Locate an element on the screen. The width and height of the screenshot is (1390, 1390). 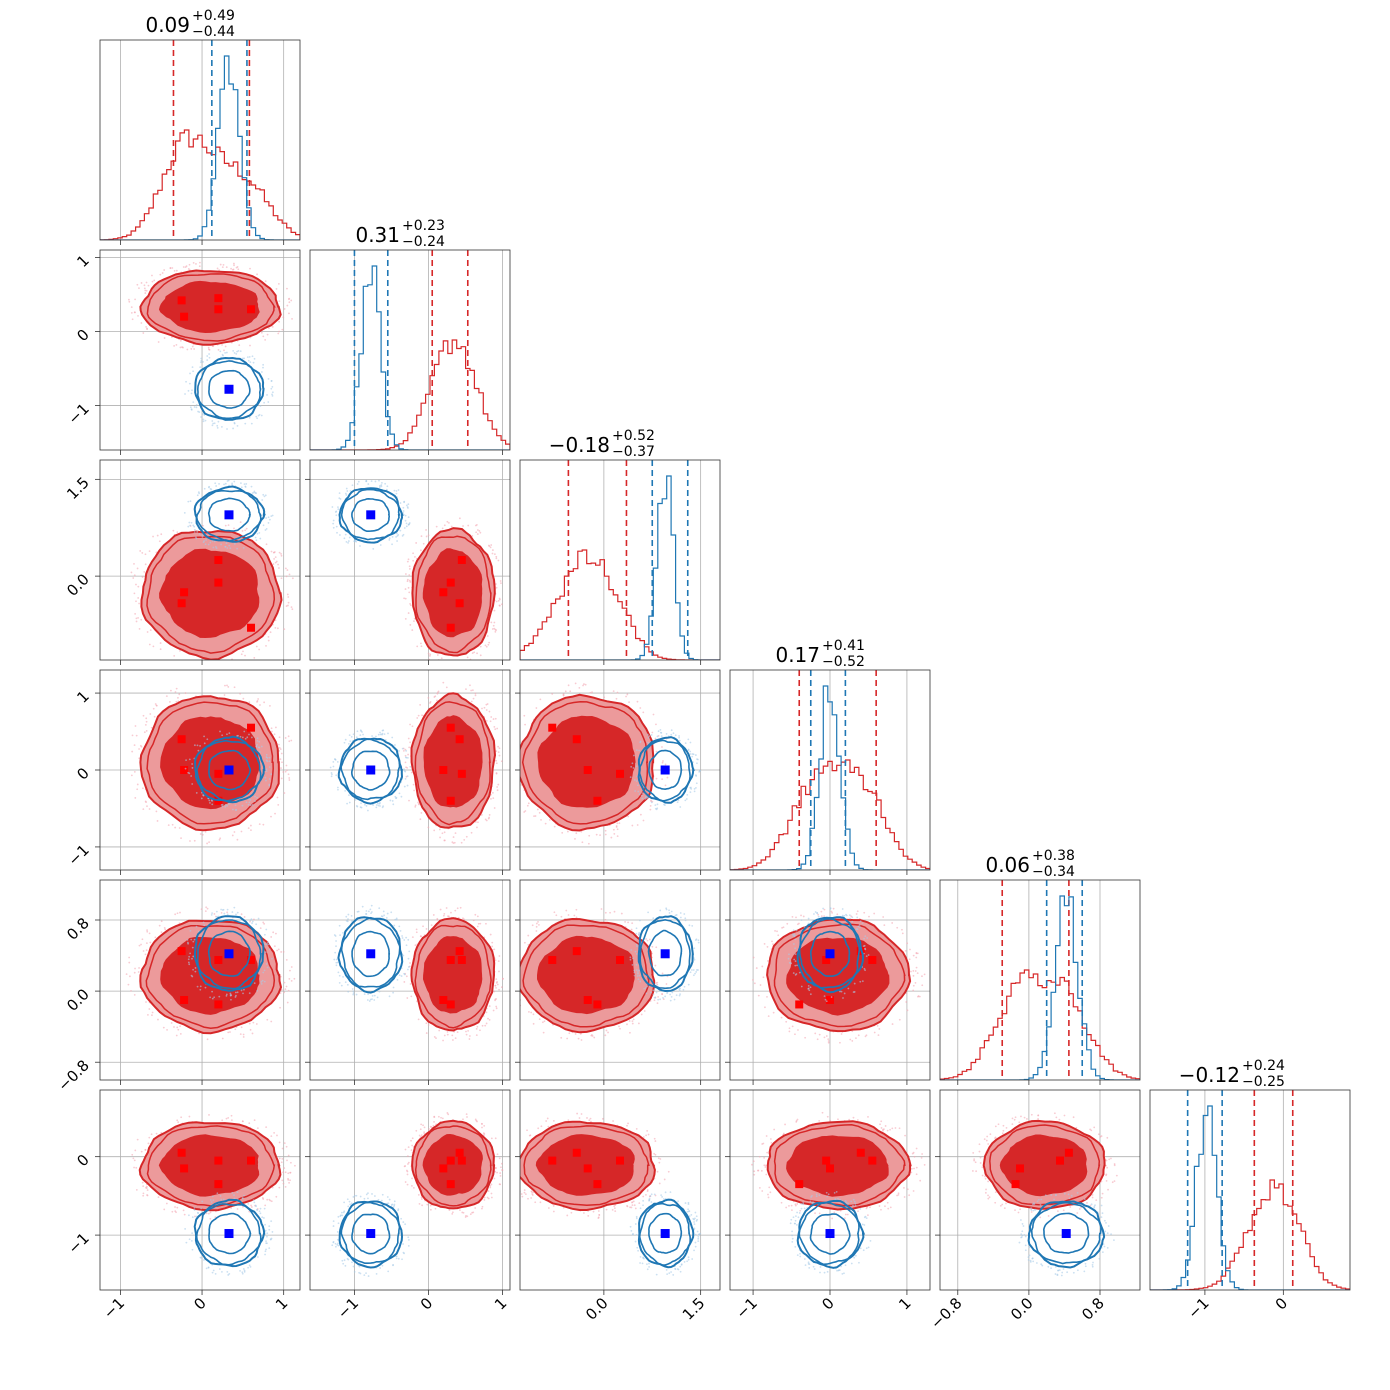
histogram-red is located at coordinates (410, 394).